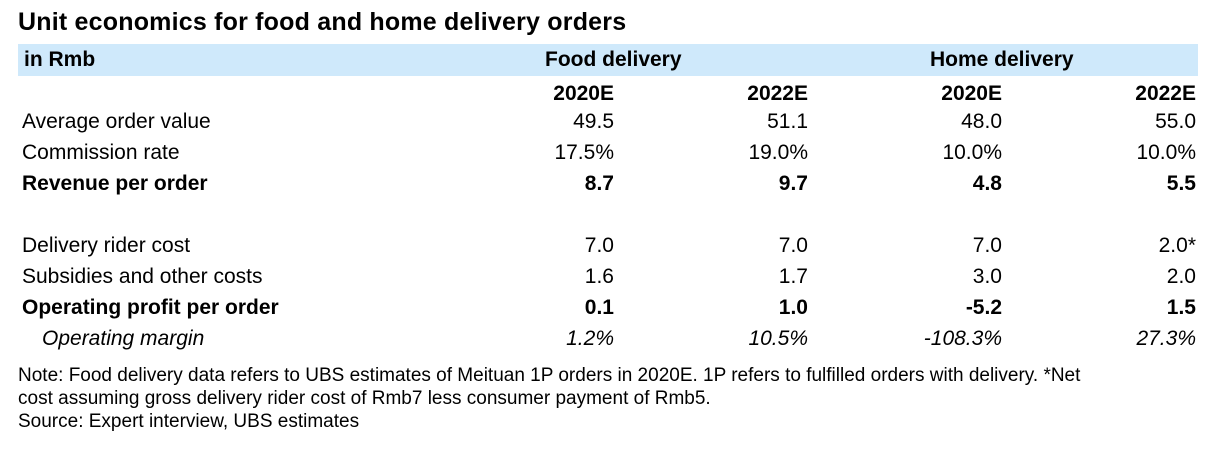 This screenshot has height=454, width=1220. What do you see at coordinates (599, 183) in the screenshot?
I see `table-cell: 8.7` at bounding box center [599, 183].